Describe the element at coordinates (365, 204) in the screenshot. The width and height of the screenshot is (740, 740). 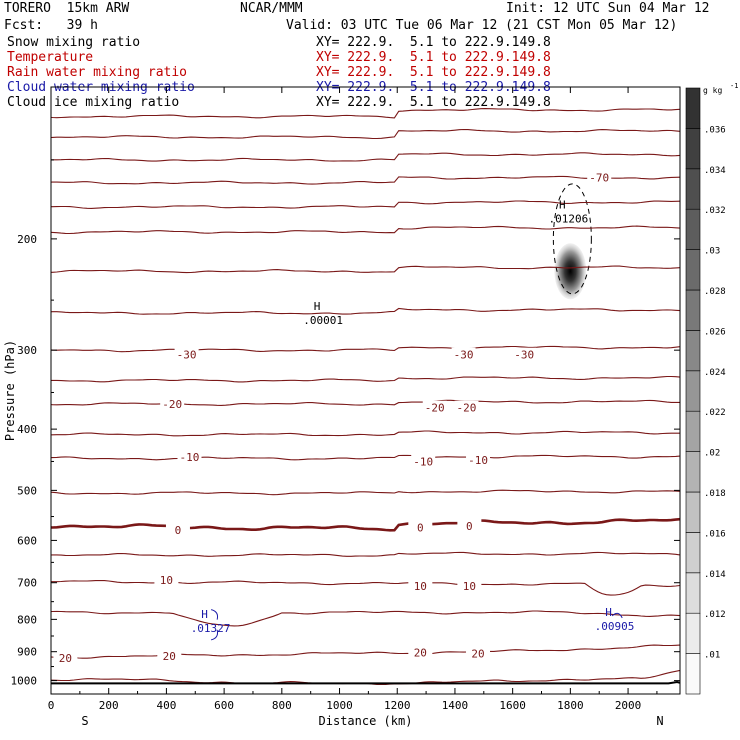
I see `temperature-contour-m50` at that location.